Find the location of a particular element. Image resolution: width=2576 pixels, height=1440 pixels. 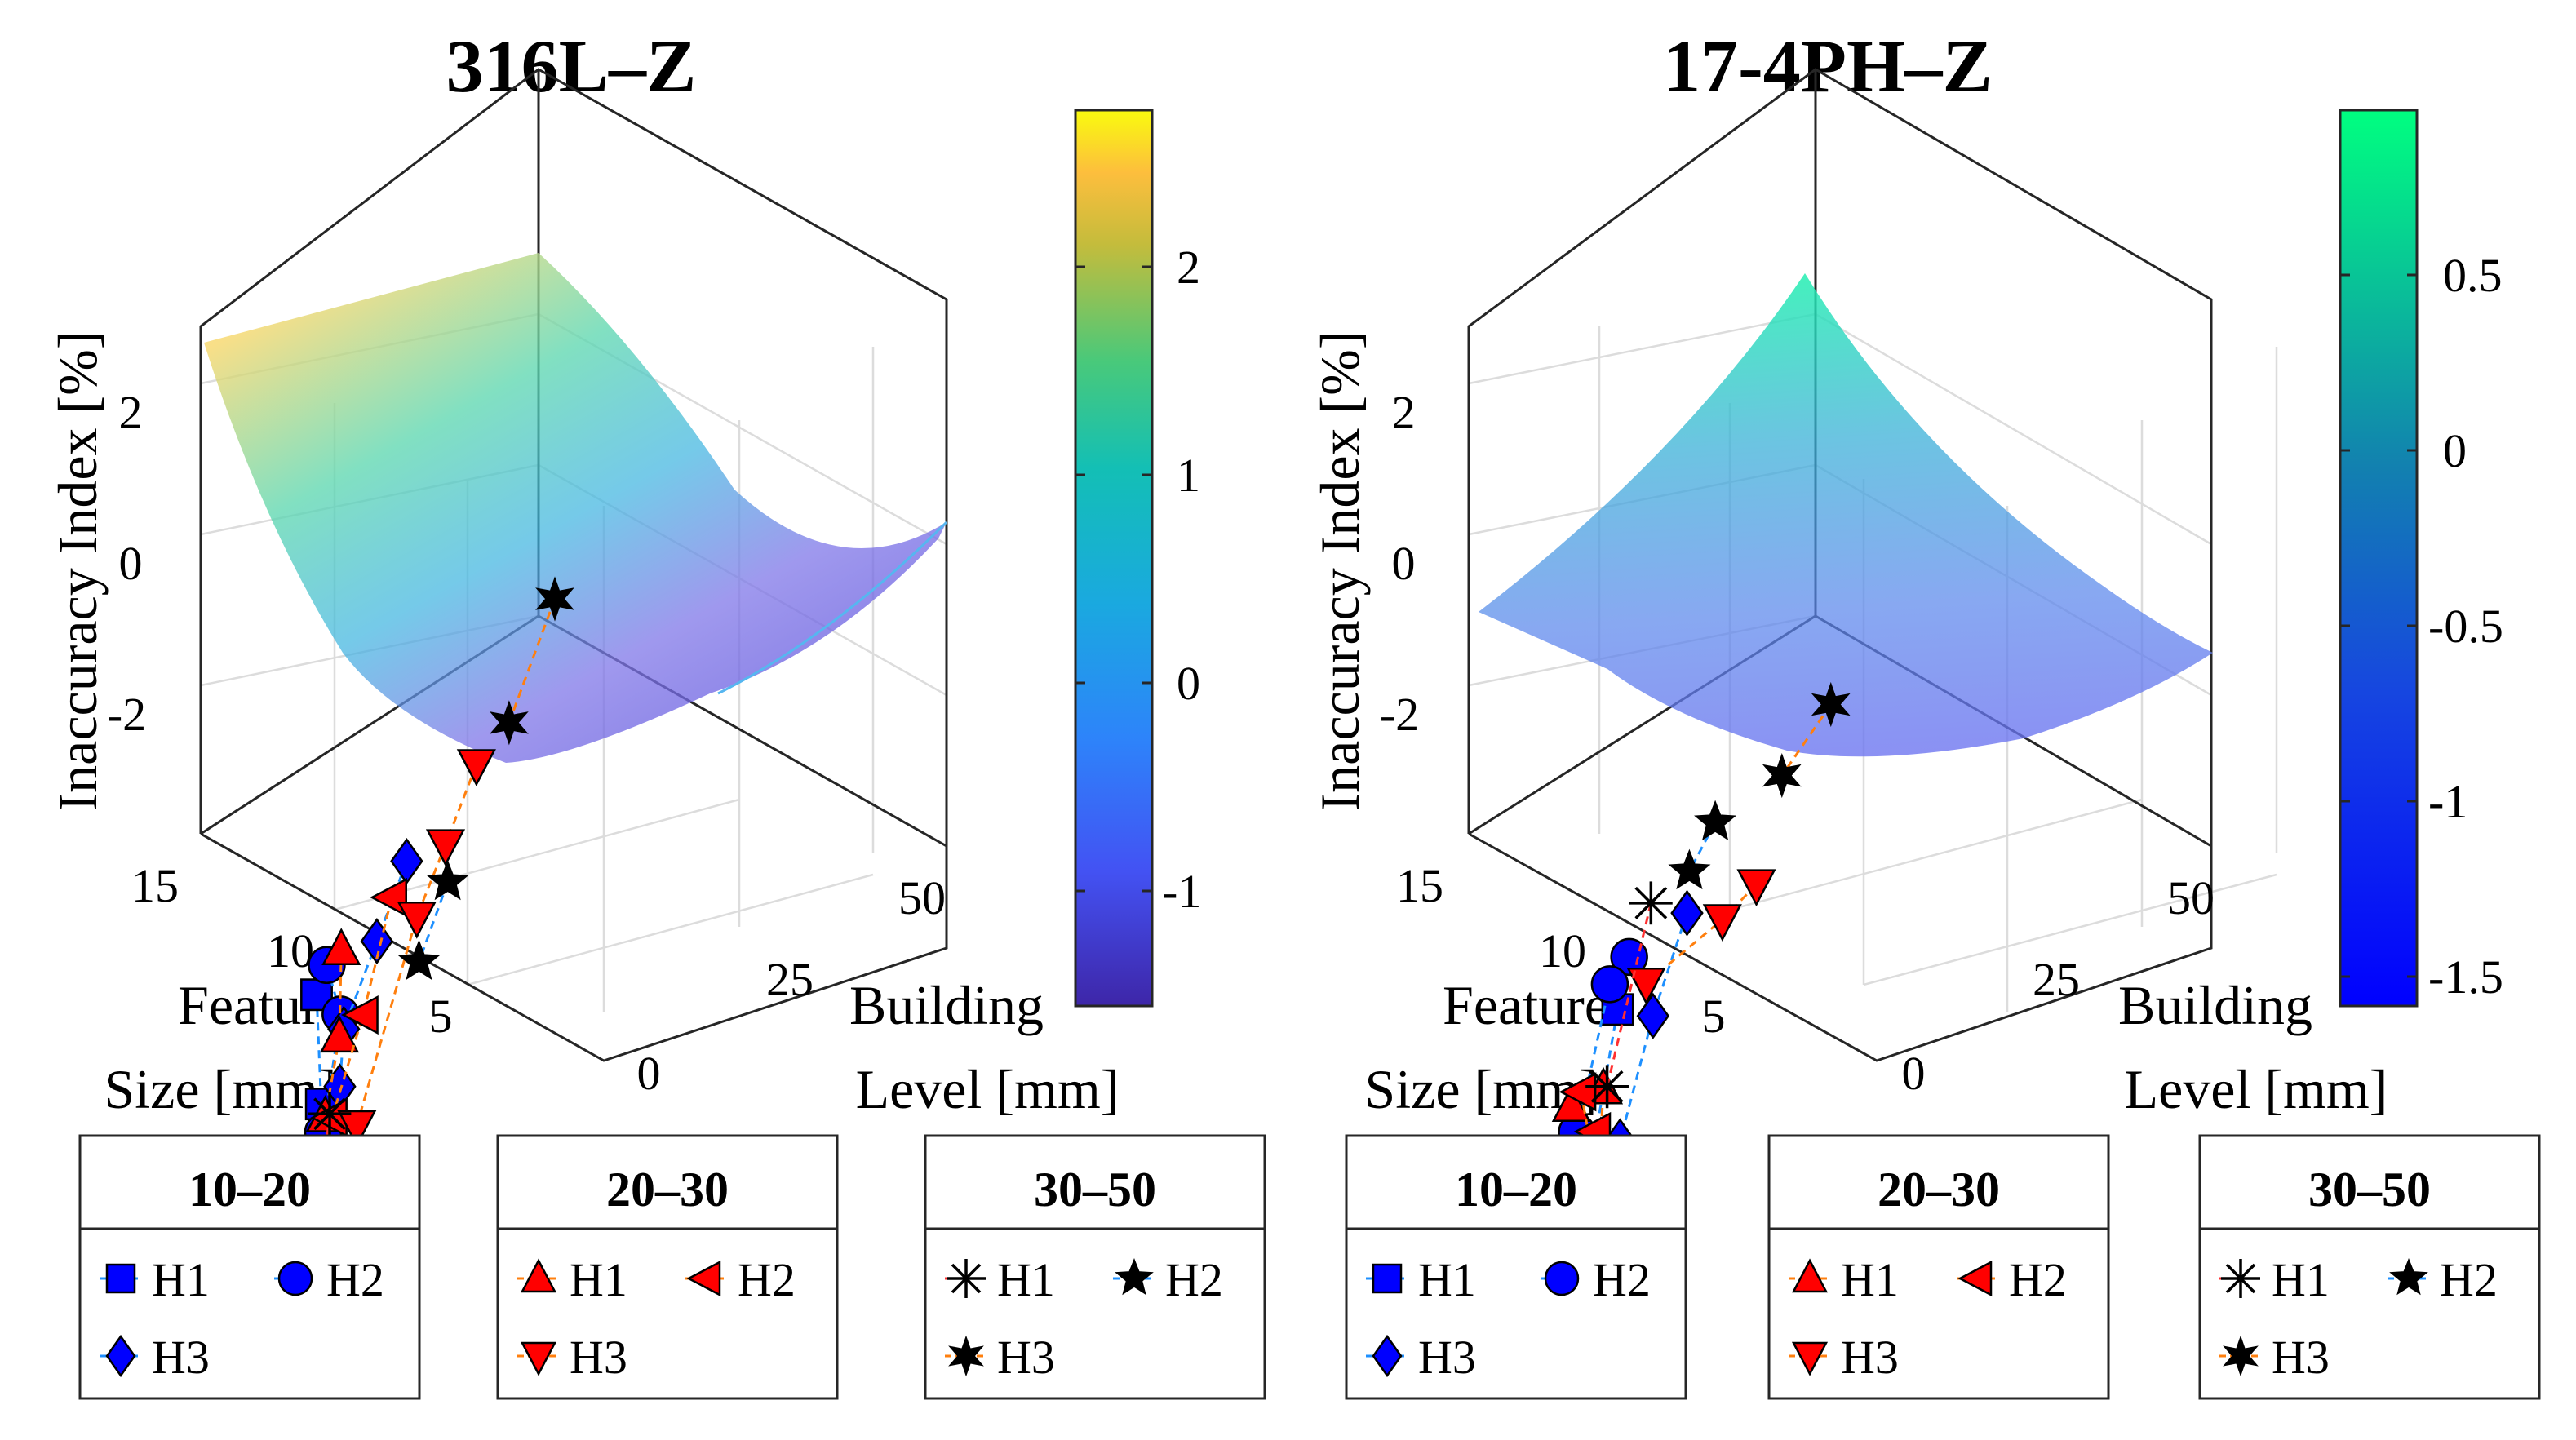

series-30–50-H3 is located at coordinates (532, 661).